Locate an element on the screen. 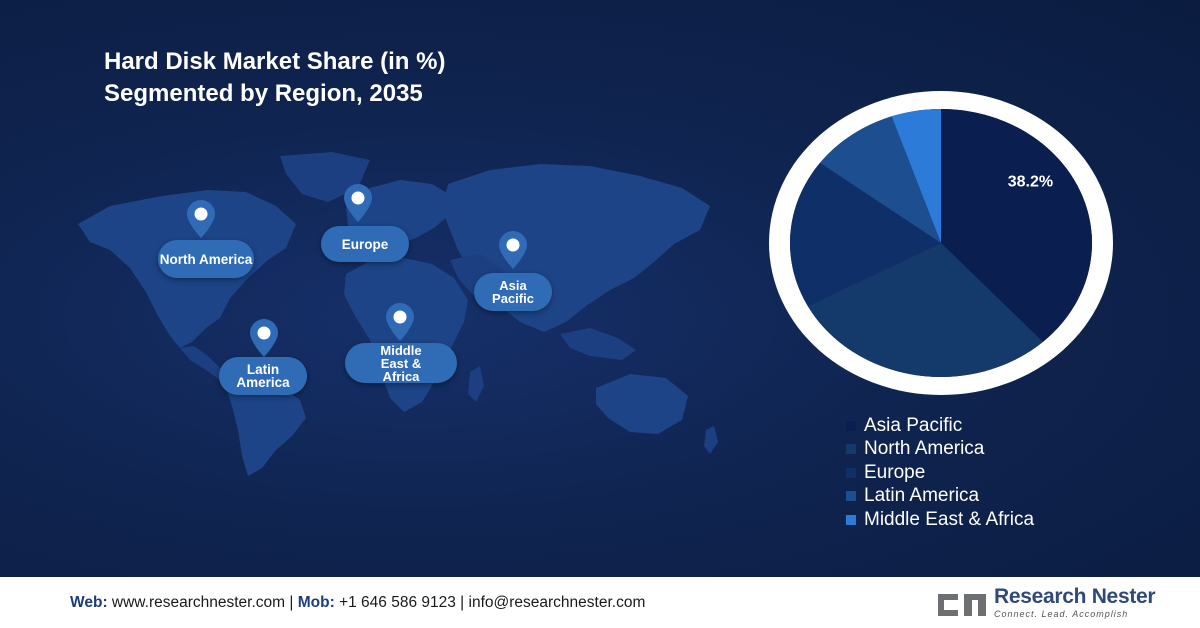 Image resolution: width=1200 pixels, height=628 pixels. north-america-label: North America is located at coordinates (206, 259).